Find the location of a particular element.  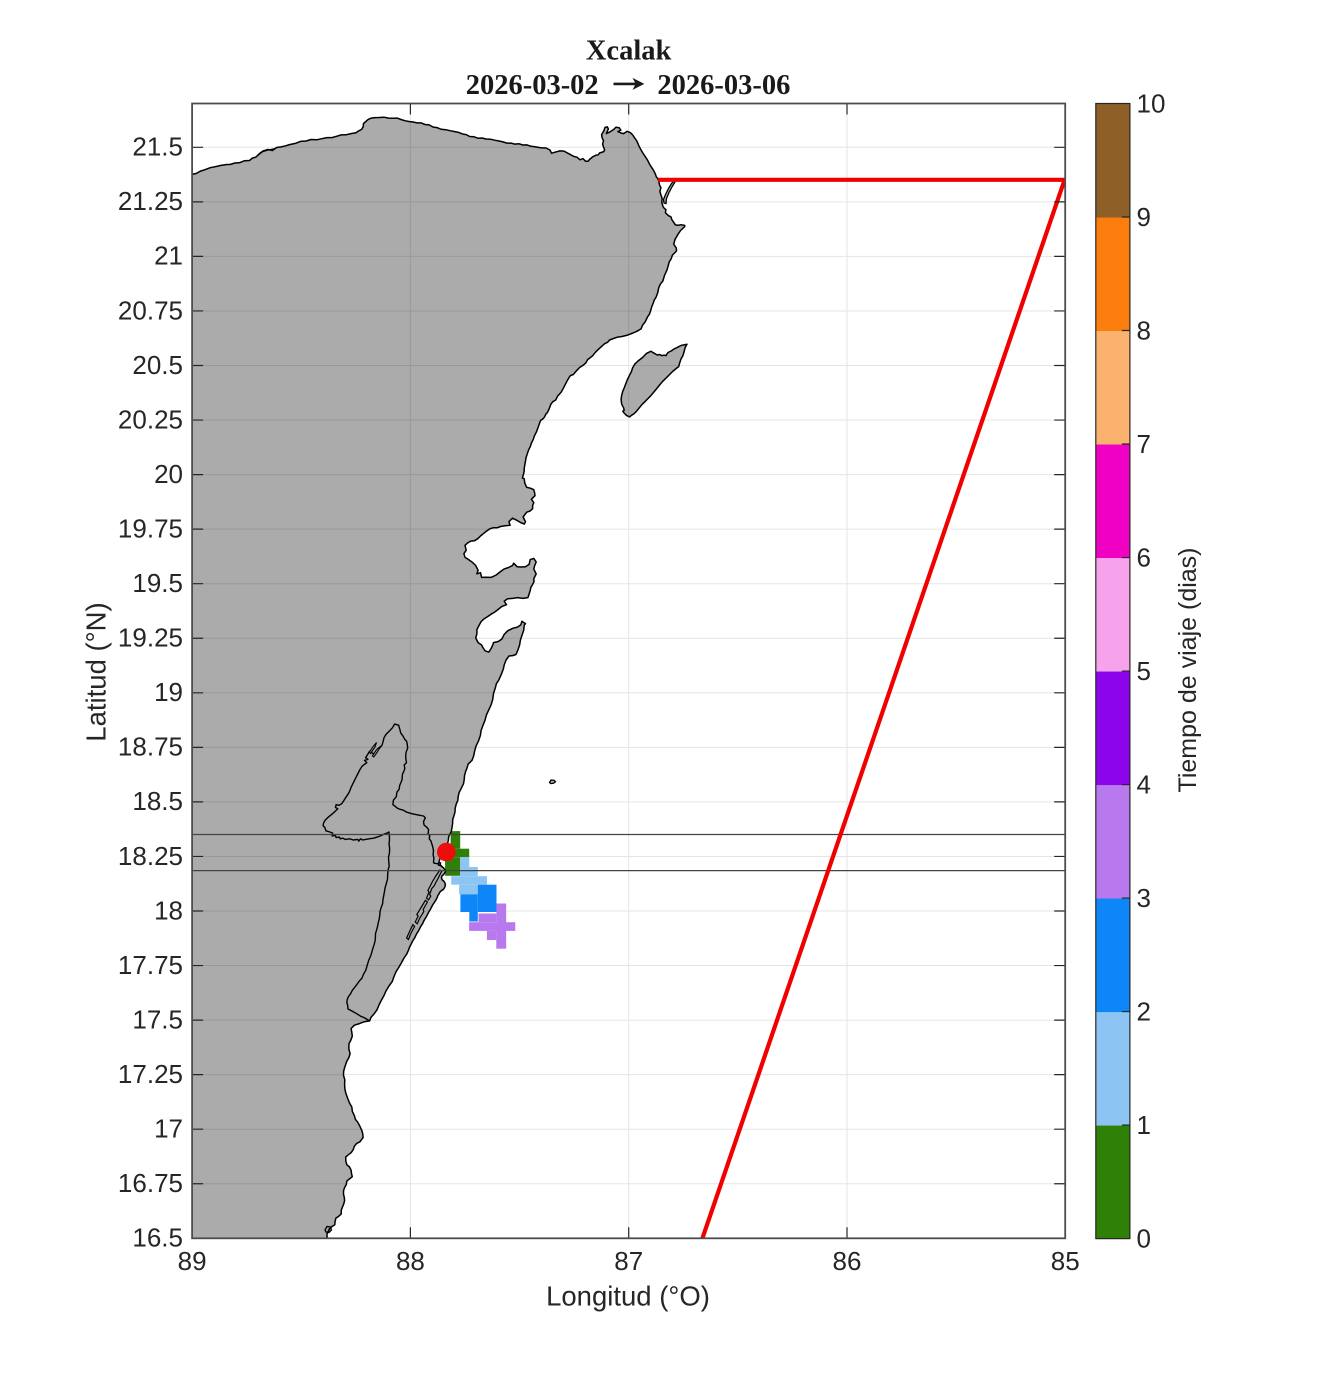

svg-text: 20.5 is located at coordinates (157, 365).